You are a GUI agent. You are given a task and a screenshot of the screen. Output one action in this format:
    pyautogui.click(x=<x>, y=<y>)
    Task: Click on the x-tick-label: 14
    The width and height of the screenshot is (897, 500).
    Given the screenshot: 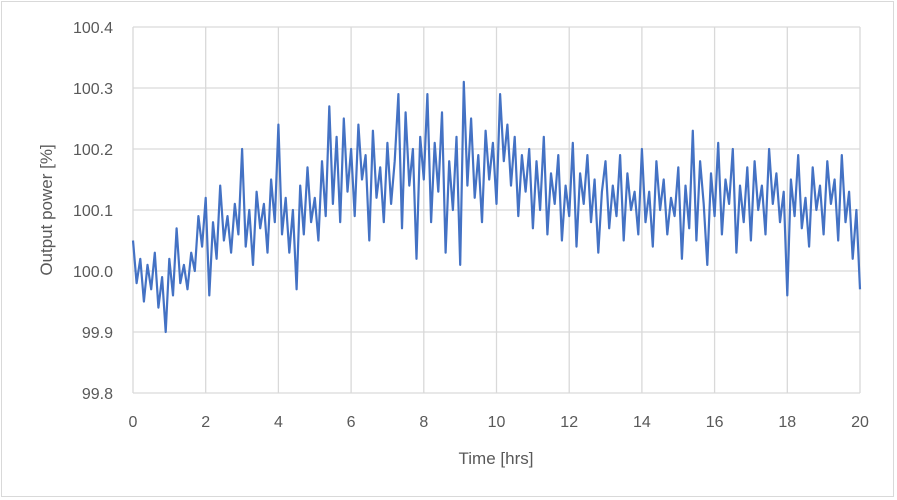 What is the action you would take?
    pyautogui.click(x=642, y=422)
    